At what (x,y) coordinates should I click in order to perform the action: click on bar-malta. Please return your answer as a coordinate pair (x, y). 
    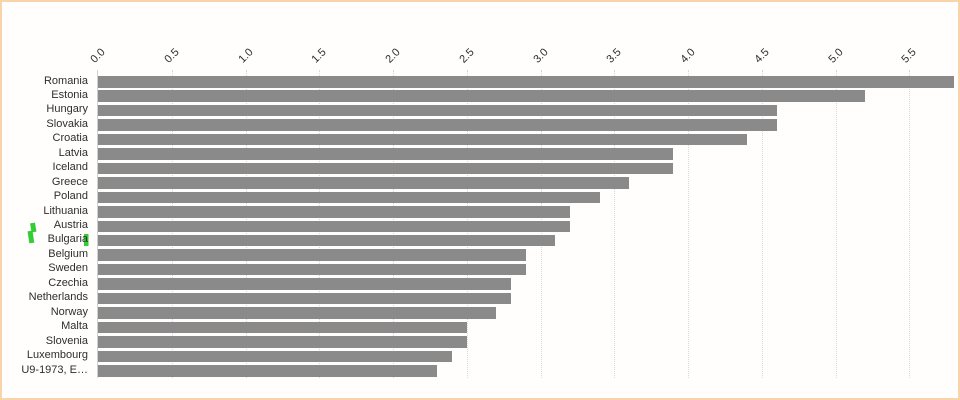
    Looking at the image, I should click on (282, 327).